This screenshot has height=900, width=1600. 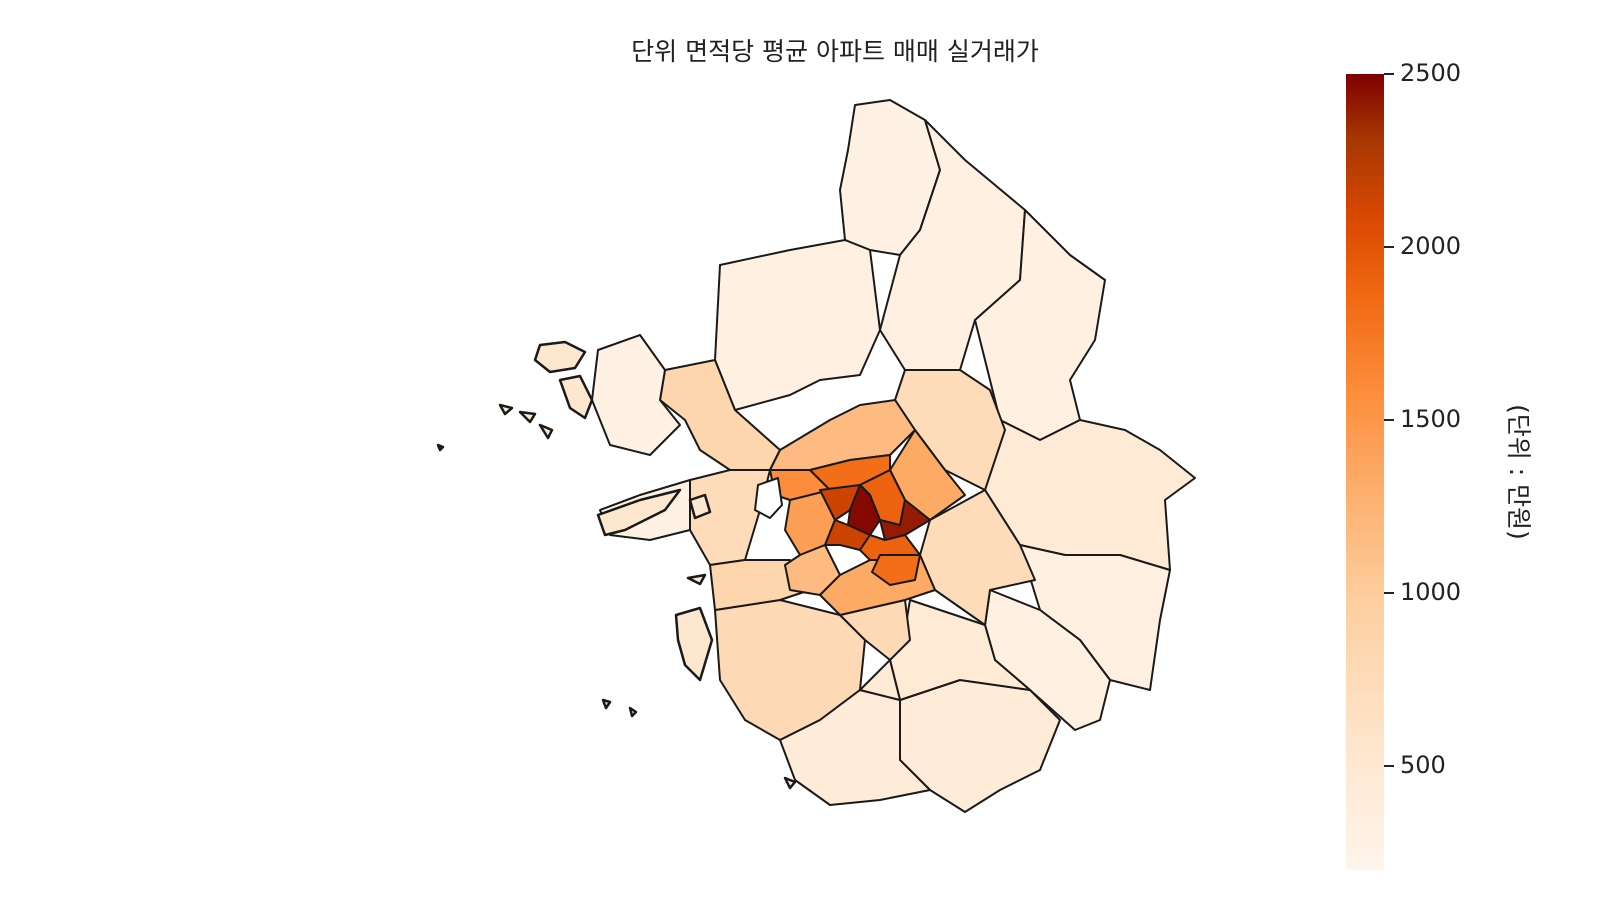 What do you see at coordinates (1431, 73) in the screenshot?
I see `colorbar-tick-label: 2500` at bounding box center [1431, 73].